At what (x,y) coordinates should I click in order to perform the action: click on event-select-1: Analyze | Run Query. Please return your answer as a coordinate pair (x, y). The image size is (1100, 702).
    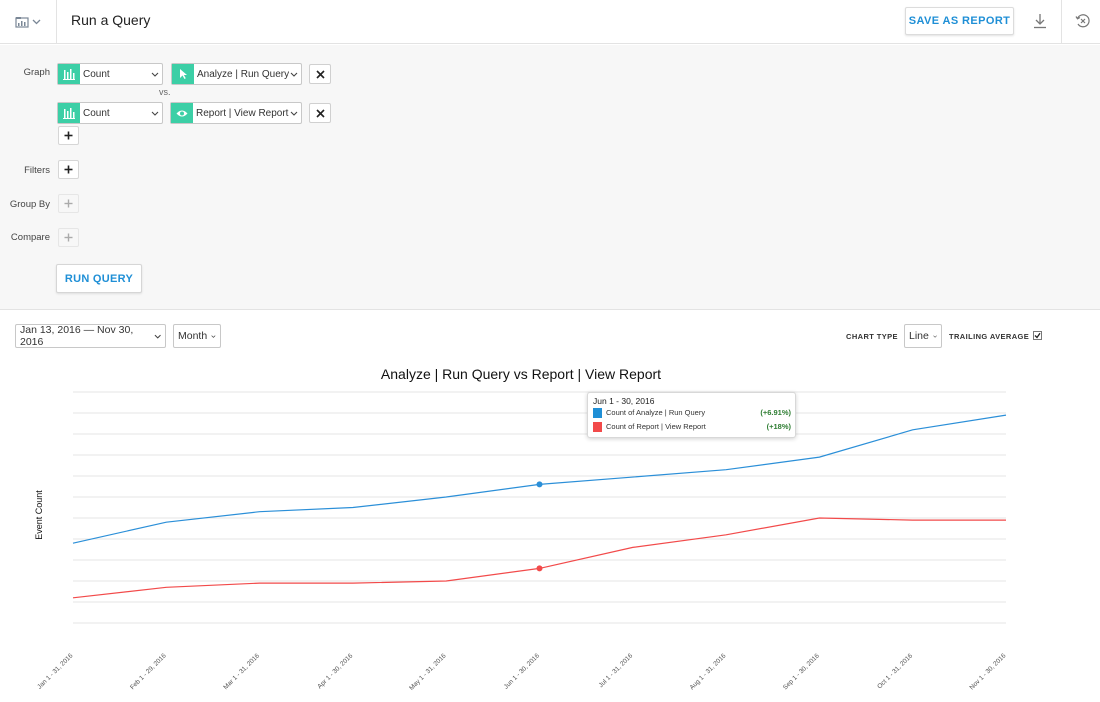
    Looking at the image, I should click on (236, 74).